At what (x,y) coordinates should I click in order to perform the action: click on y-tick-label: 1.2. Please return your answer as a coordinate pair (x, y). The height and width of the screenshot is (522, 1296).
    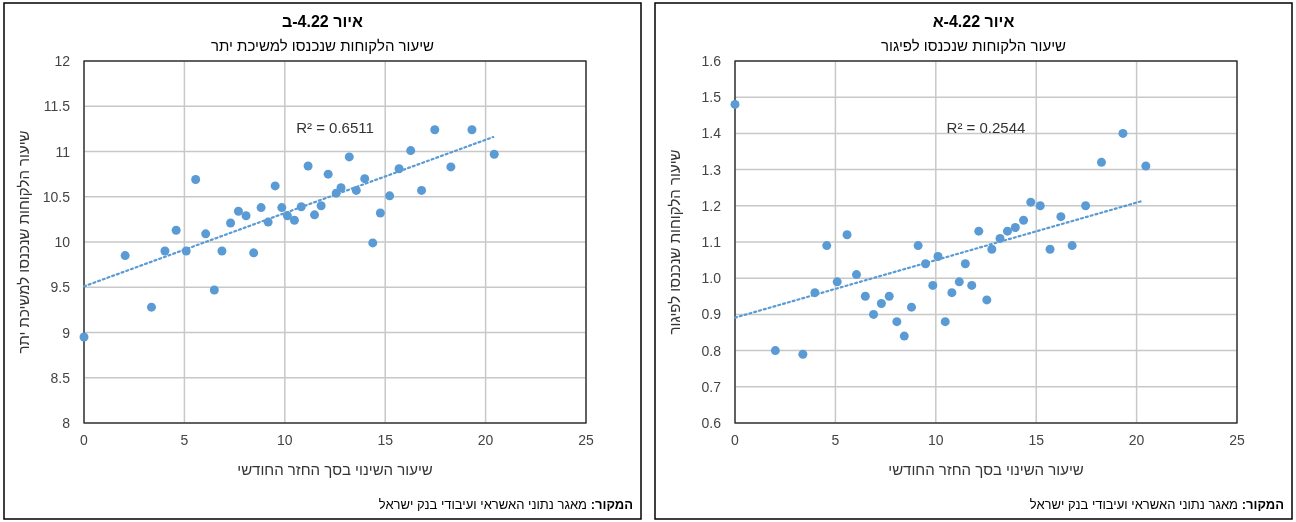
    Looking at the image, I should click on (711, 205).